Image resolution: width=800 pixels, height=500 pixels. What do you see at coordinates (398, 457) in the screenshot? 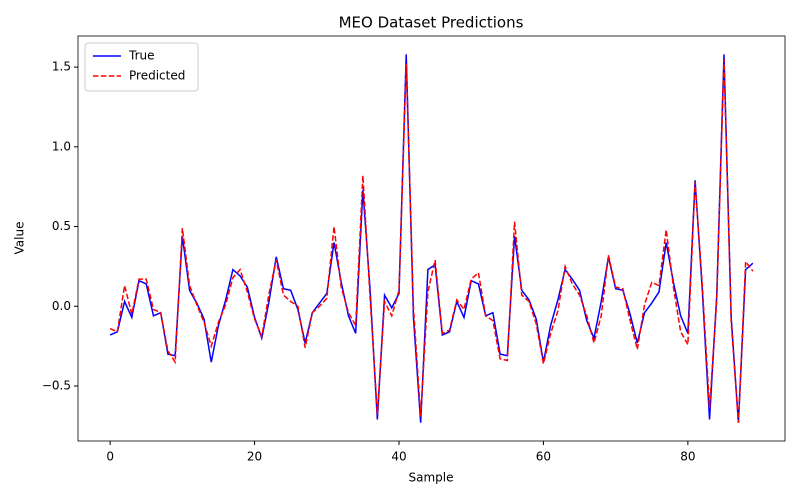
I see `x-tick-label: 40` at bounding box center [398, 457].